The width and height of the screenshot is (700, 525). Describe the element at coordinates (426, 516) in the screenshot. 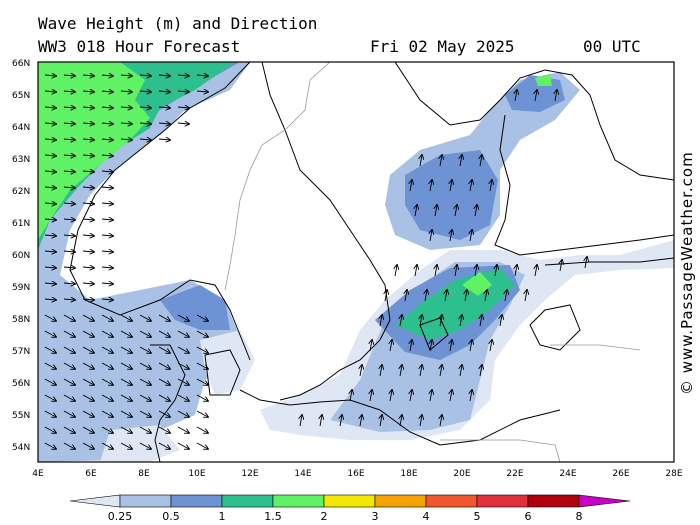

I see `legend-label: 4` at that location.